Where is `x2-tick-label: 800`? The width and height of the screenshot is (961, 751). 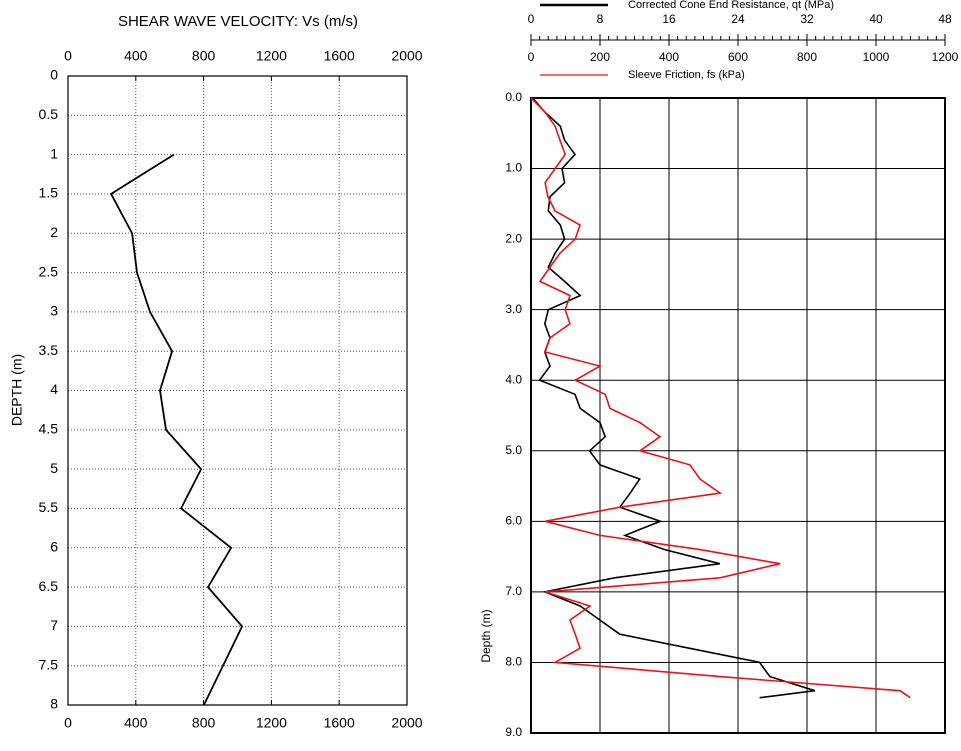 x2-tick-label: 800 is located at coordinates (807, 57).